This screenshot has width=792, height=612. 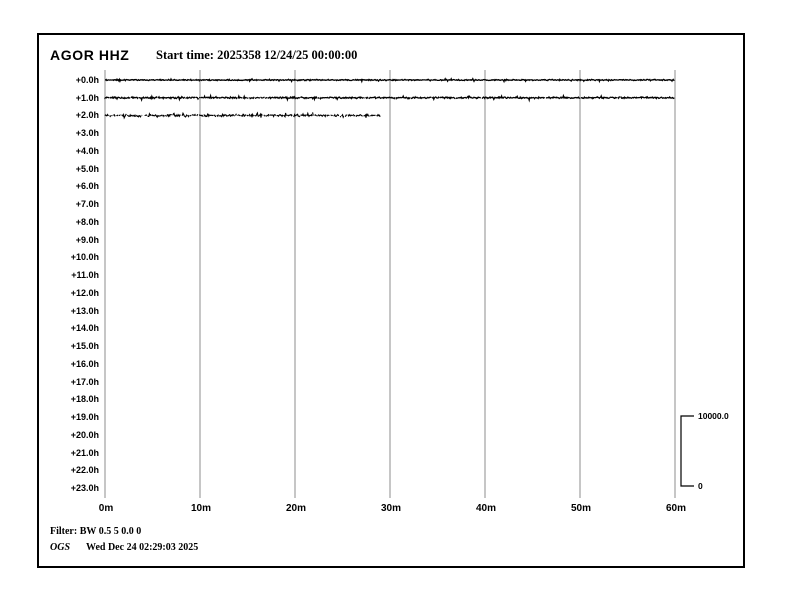 I want to click on row-label: +6.0h, so click(x=87, y=186).